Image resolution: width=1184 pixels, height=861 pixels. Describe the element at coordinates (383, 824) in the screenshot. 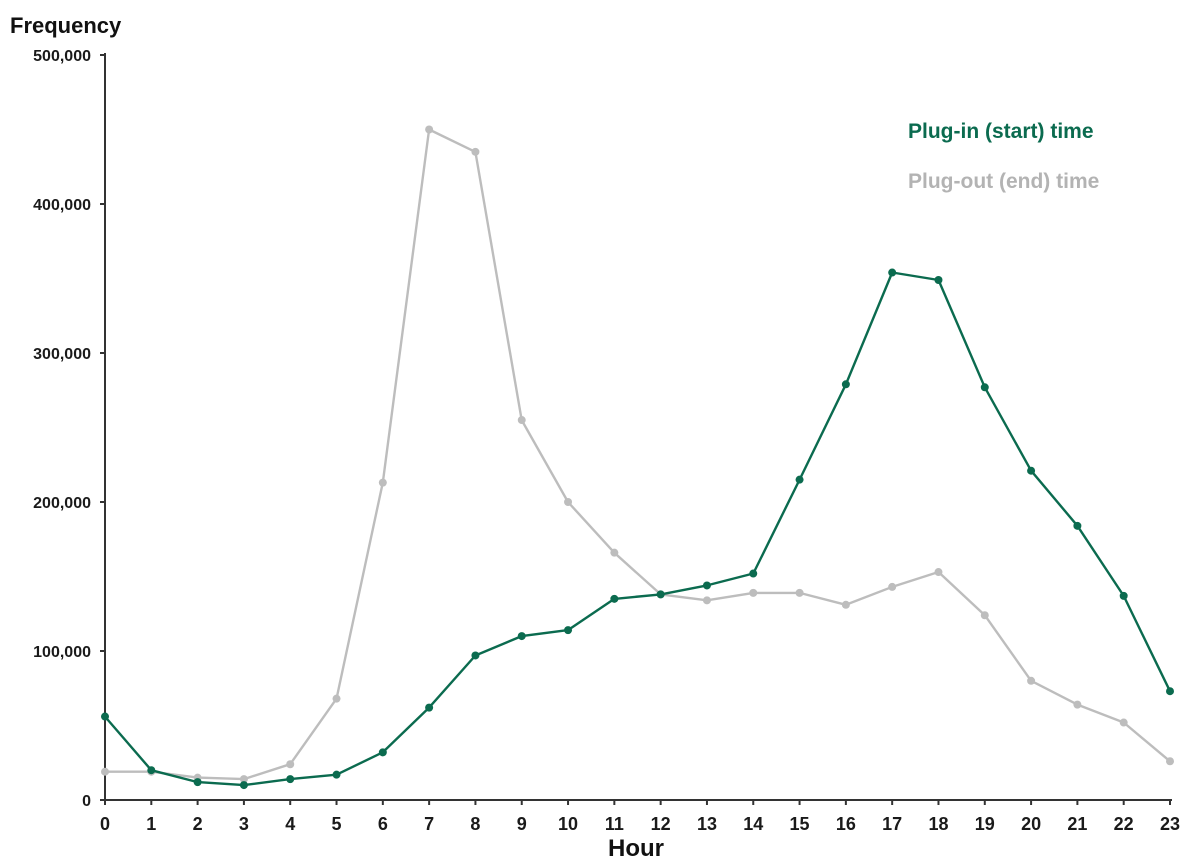

I see `x-tick-label: 6` at that location.